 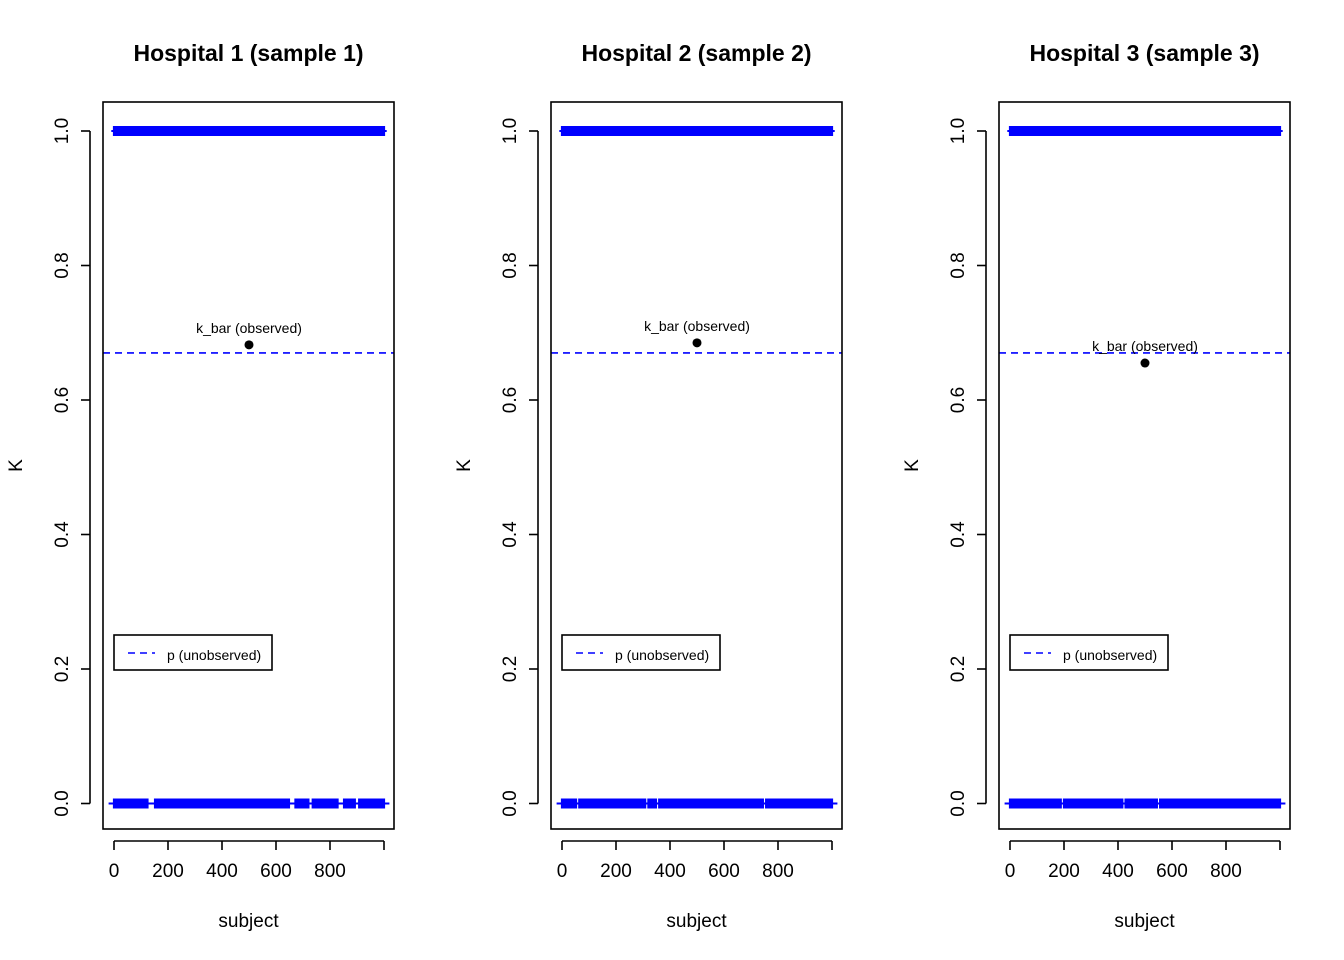 I want to click on chart-title: Hospital 1 (sample 1), so click(x=248, y=53).